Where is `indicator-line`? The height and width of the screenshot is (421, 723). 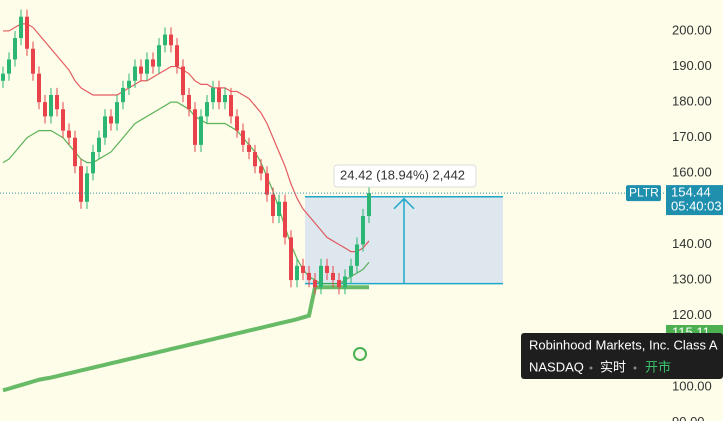 indicator-line is located at coordinates (185, 339).